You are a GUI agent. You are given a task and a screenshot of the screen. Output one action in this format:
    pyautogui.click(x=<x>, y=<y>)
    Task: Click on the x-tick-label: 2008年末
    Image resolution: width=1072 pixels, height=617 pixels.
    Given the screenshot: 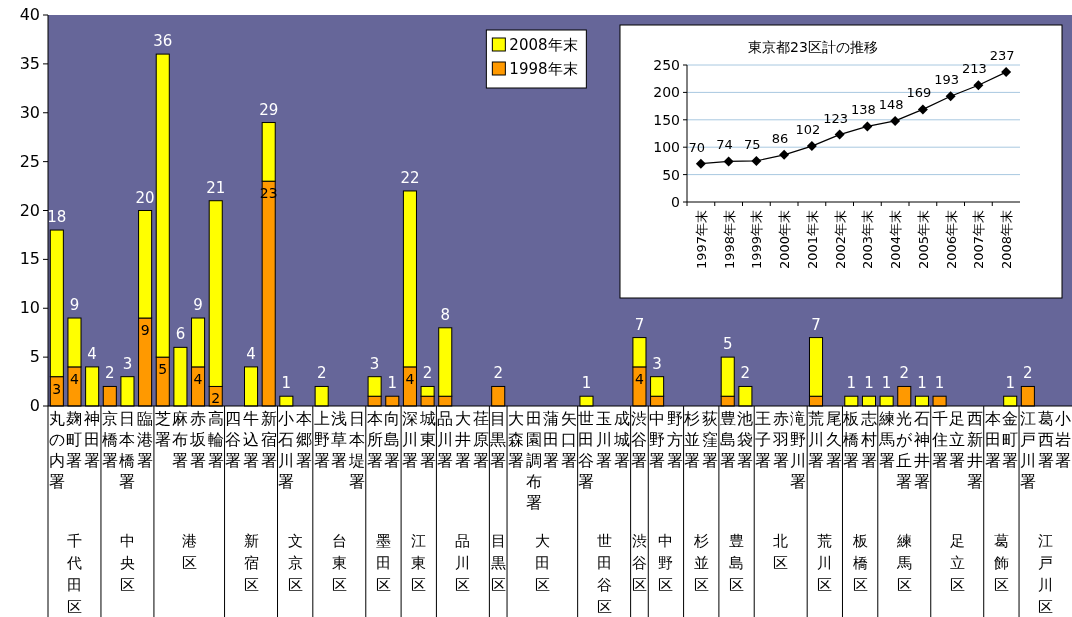 What is the action you would take?
    pyautogui.click(x=1007, y=240)
    